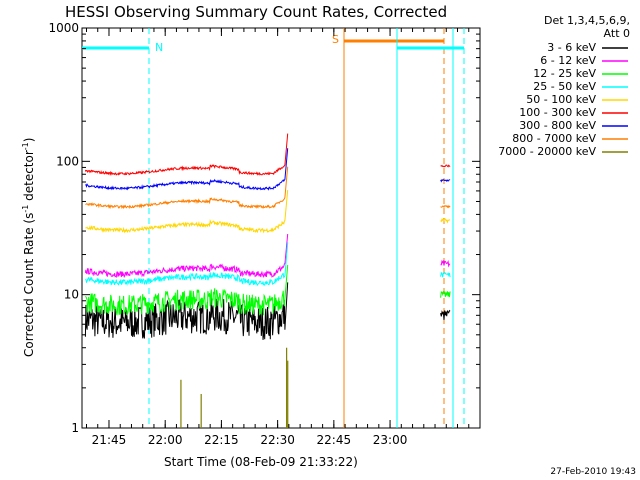  What do you see at coordinates (617, 33) in the screenshot?
I see `legend-header-2: Att 0` at bounding box center [617, 33].